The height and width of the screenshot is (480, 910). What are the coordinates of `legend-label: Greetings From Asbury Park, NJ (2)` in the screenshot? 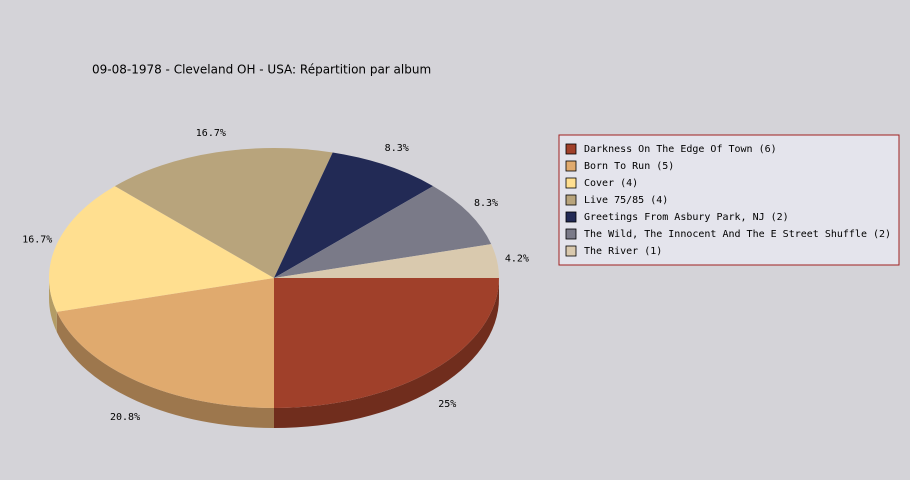 It's located at (686, 217).